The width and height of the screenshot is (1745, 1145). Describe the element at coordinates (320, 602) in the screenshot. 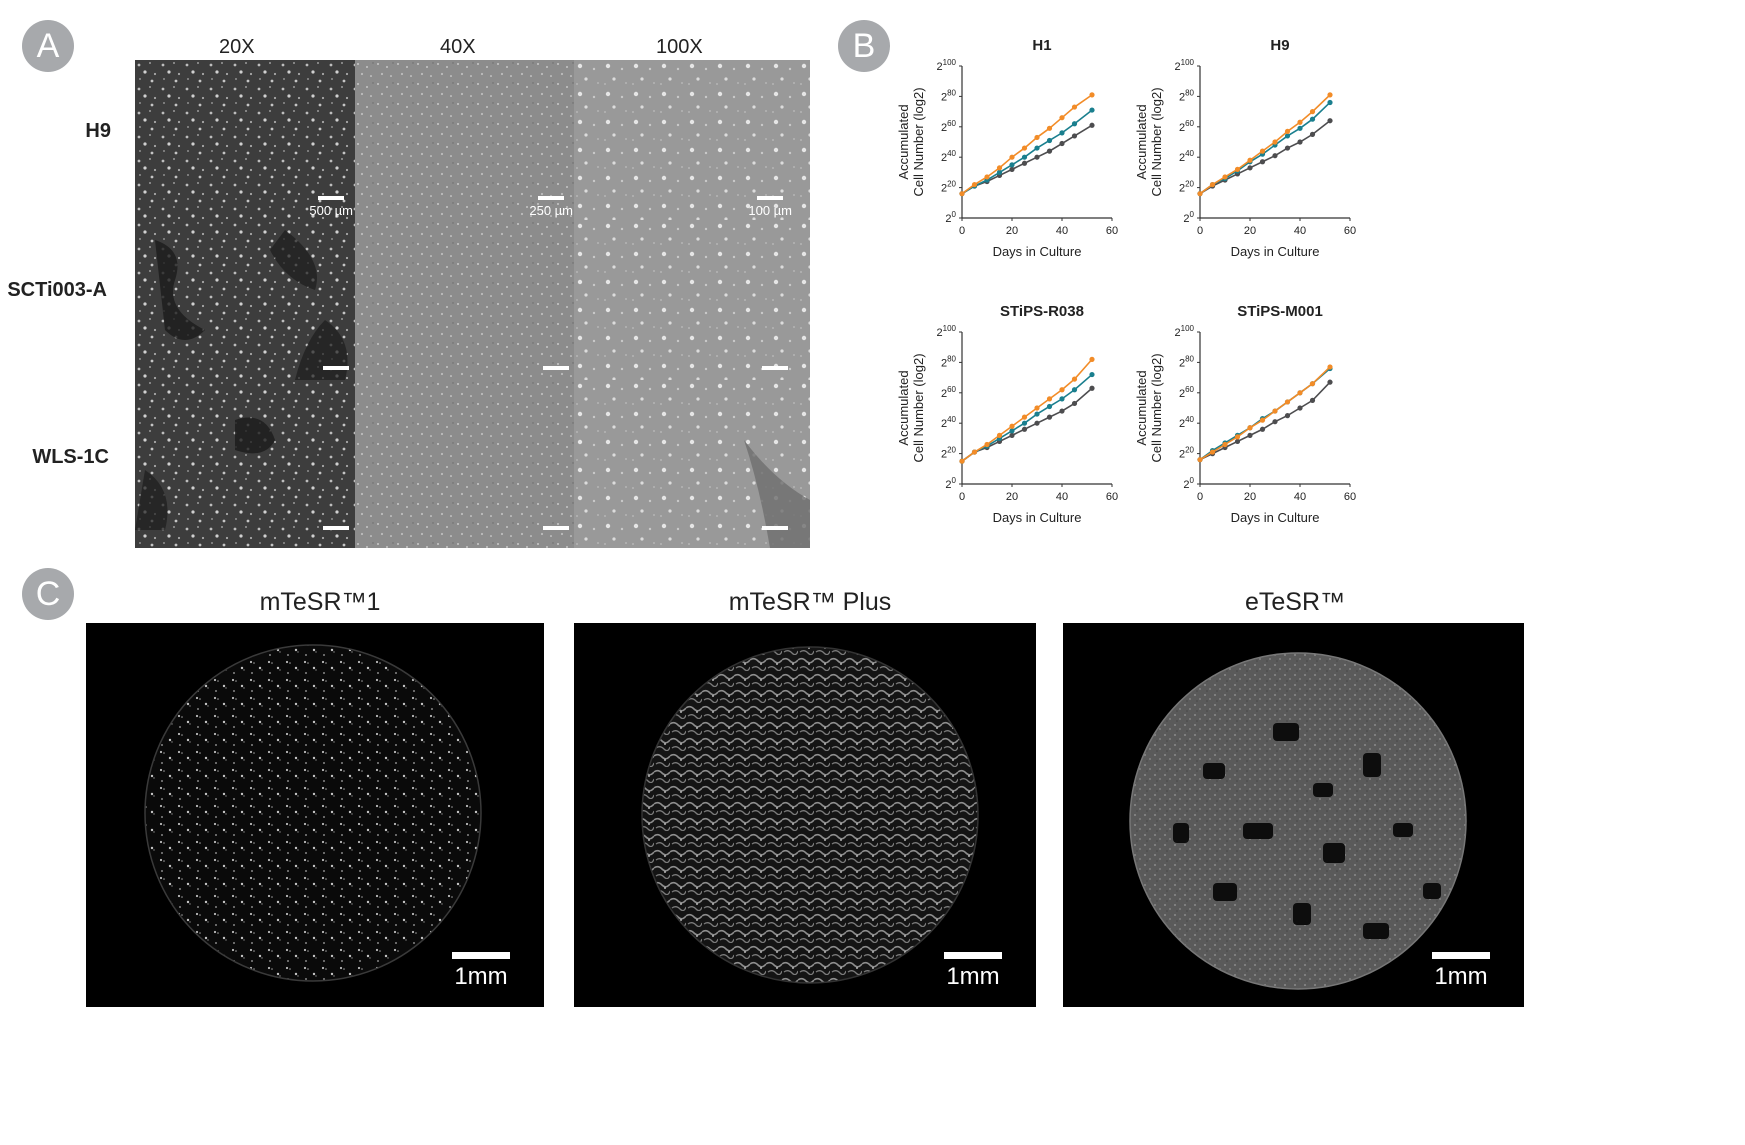

I see `title-mtesr1: mTeSR™1` at that location.